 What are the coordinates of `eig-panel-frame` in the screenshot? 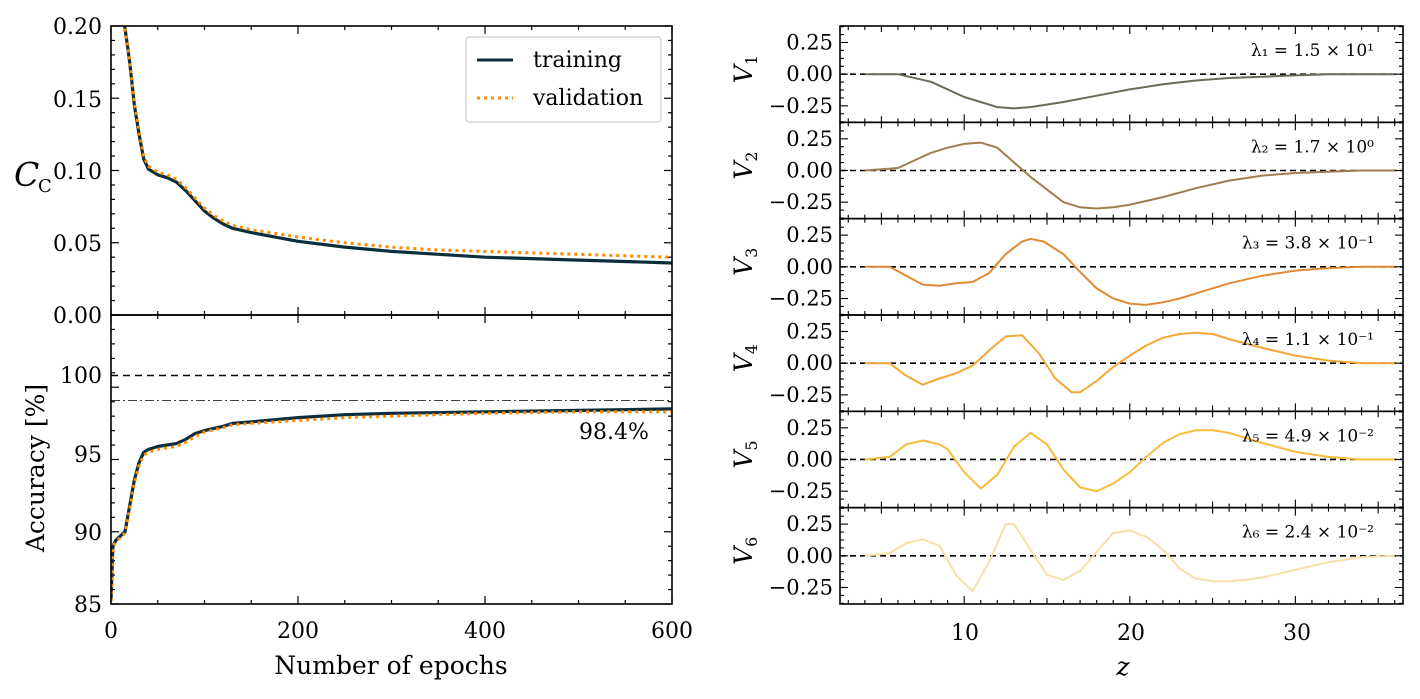 It's located at (1121, 555).